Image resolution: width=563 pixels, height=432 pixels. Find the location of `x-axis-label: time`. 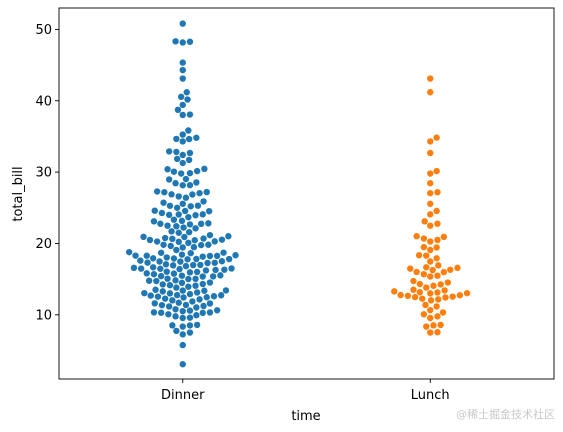

x-axis-label: time is located at coordinates (305, 416).